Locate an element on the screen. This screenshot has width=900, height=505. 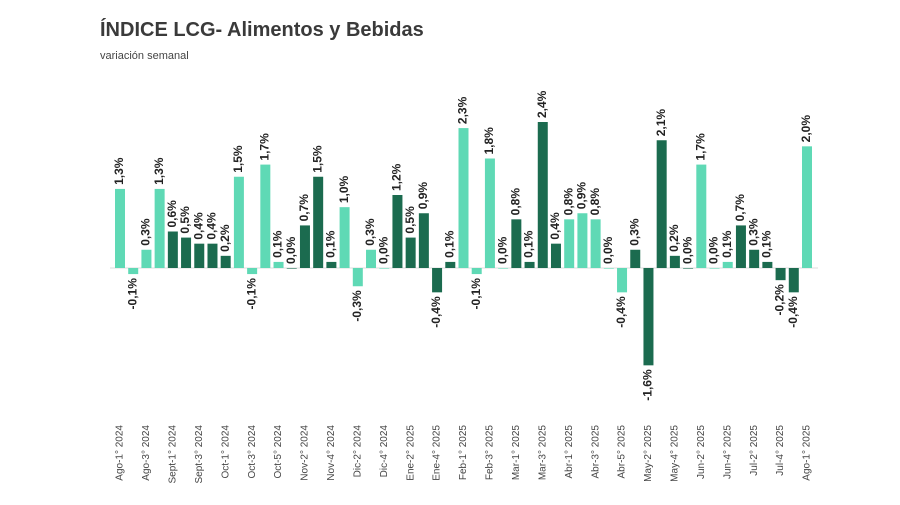
x-tick-label: Dic-2° 2024 is located at coordinates (357, 451).